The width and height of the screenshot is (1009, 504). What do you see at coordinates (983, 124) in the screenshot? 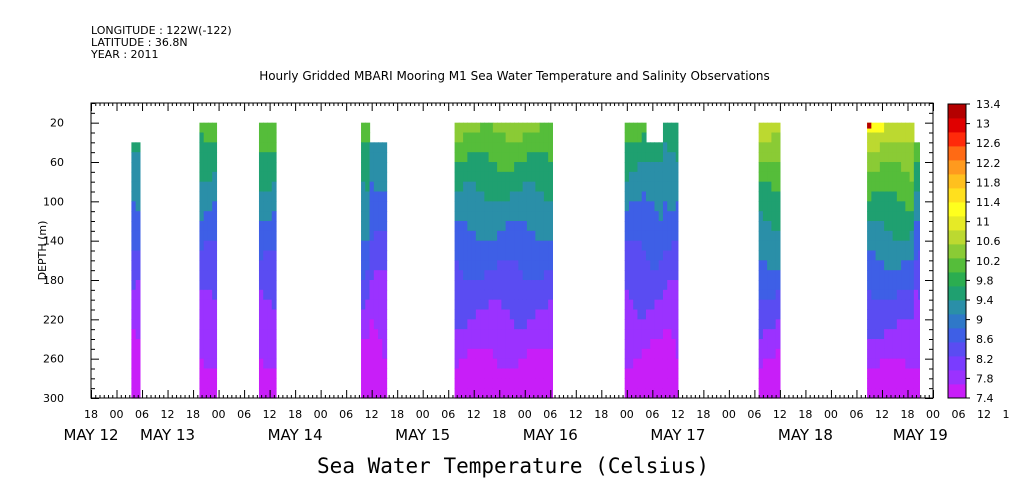
I see `colorbar-tick-label: 13` at bounding box center [983, 124].